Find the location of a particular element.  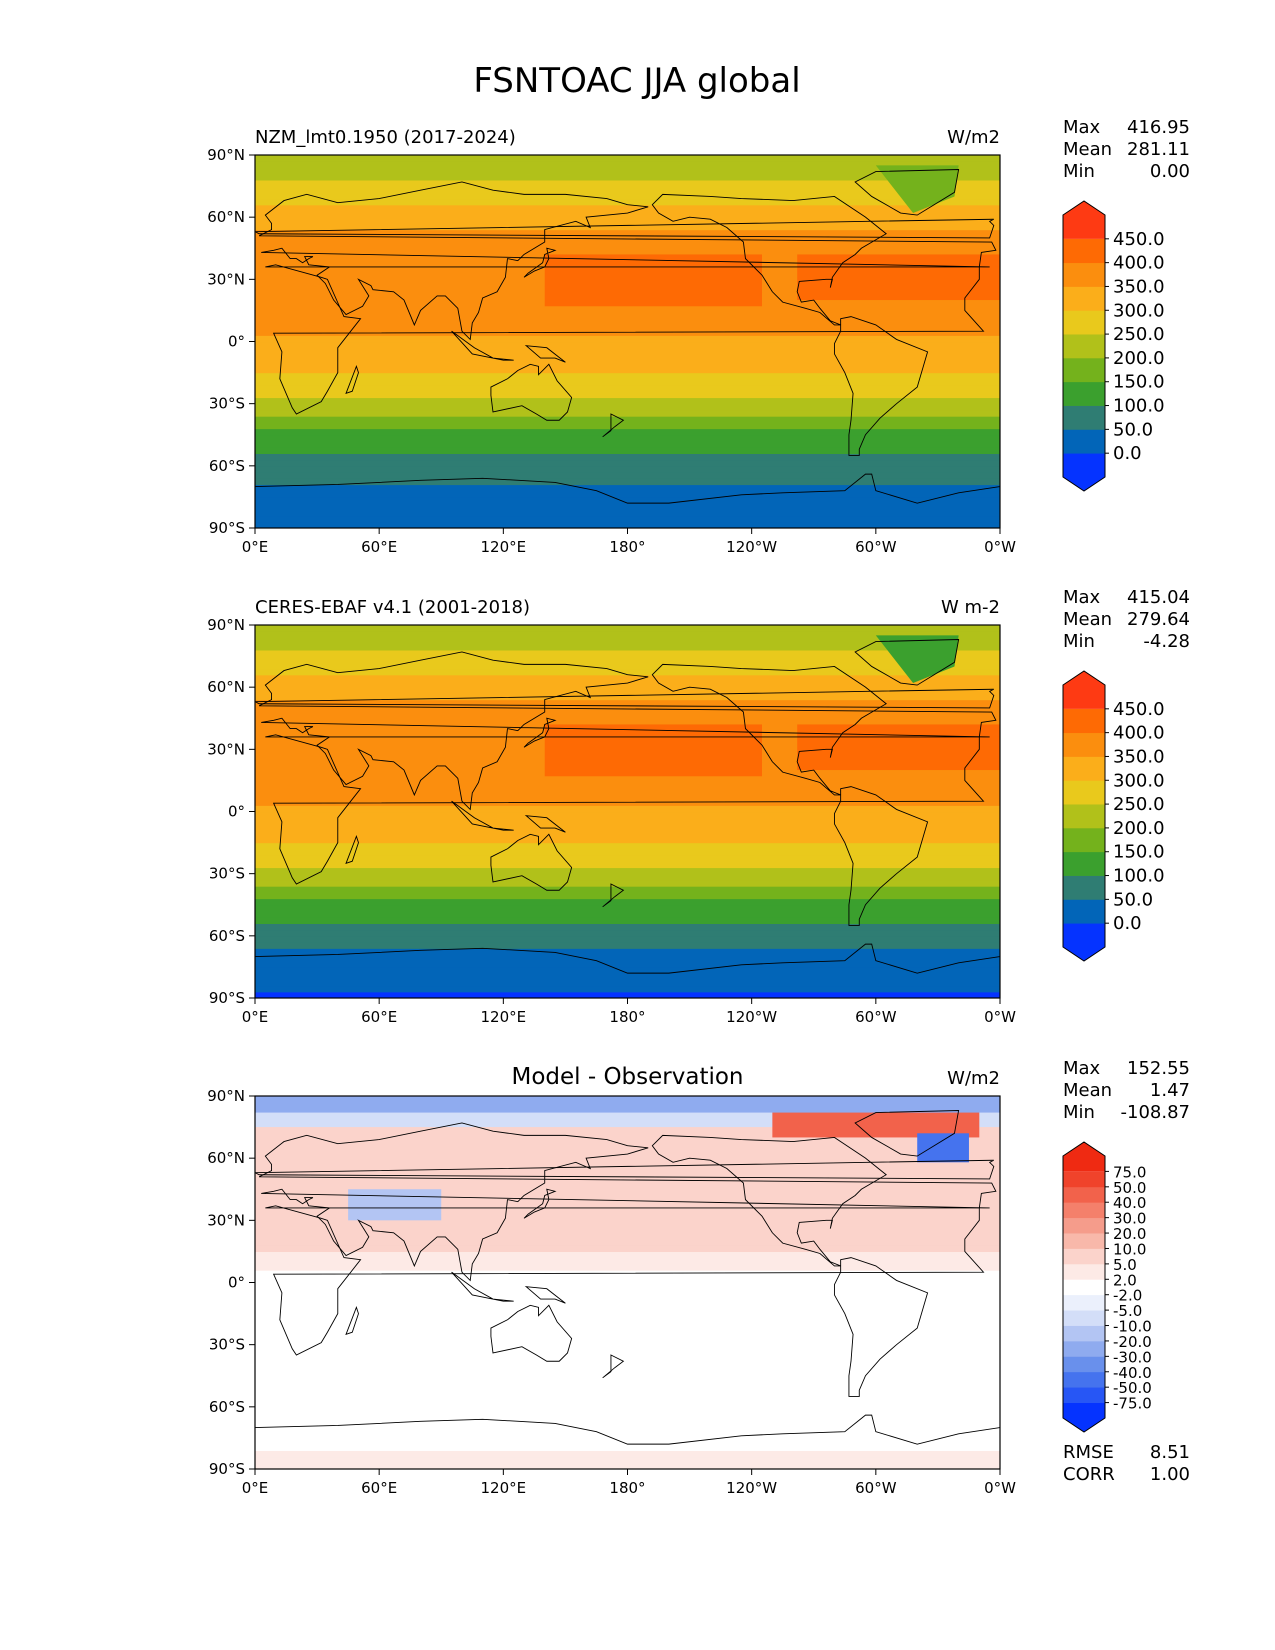

lat-tick-label: 30°S is located at coordinates (227, 1345).